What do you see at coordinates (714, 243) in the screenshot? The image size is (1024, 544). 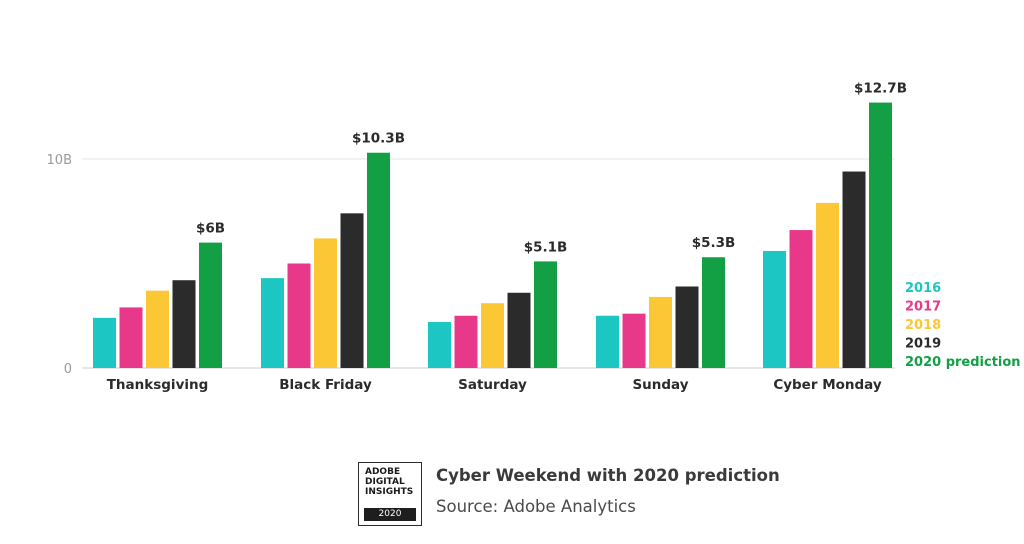 I see `data-label: $5.3B` at bounding box center [714, 243].